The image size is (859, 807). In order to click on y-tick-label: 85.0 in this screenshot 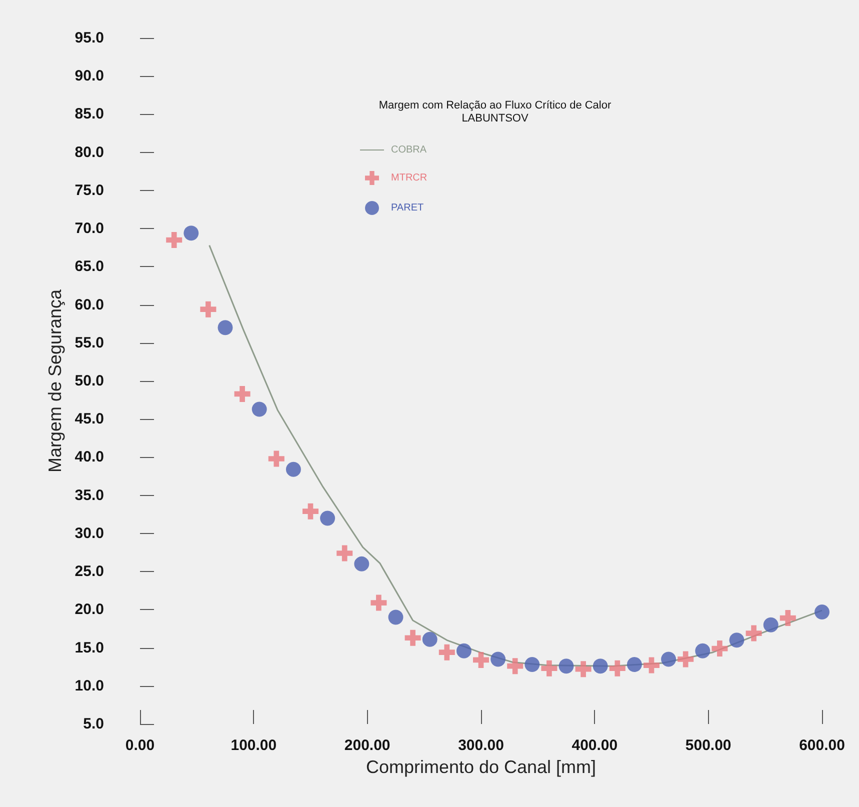, I will do `click(89, 114)`.